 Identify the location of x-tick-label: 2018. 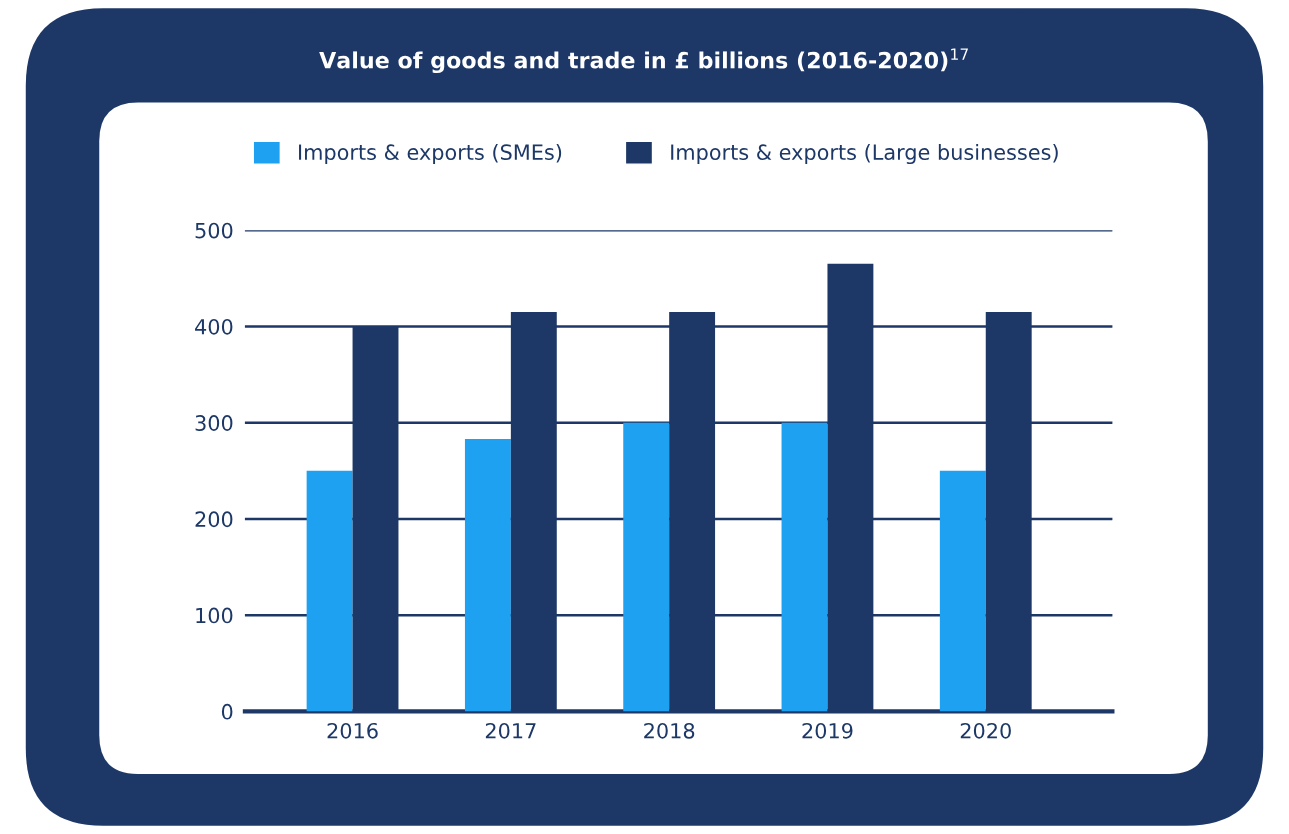
(669, 730).